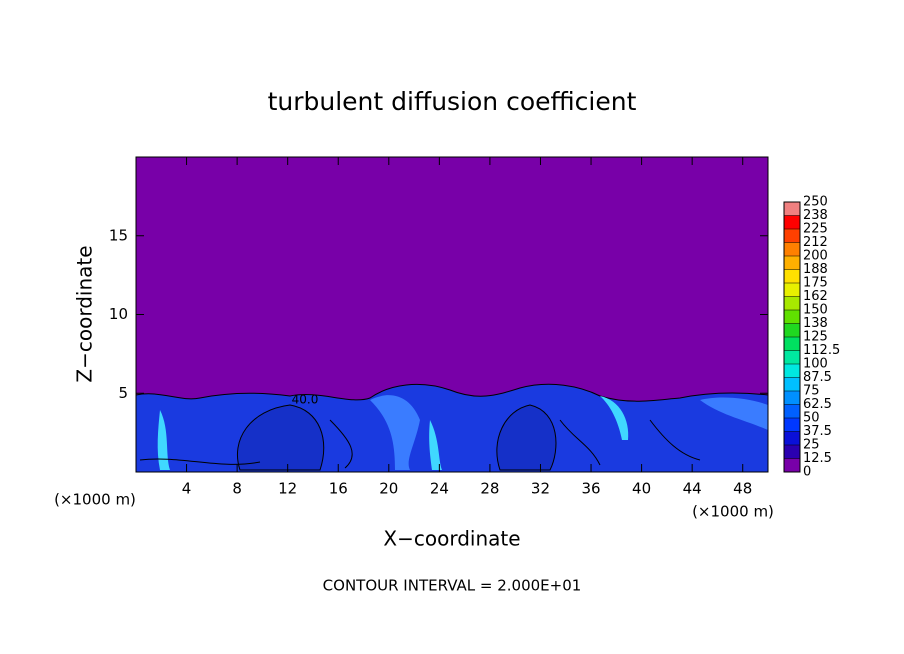 Image resolution: width=904 pixels, height=654 pixels. Describe the element at coordinates (817, 404) in the screenshot. I see `colorbar-tick-label: 62.5` at that location.